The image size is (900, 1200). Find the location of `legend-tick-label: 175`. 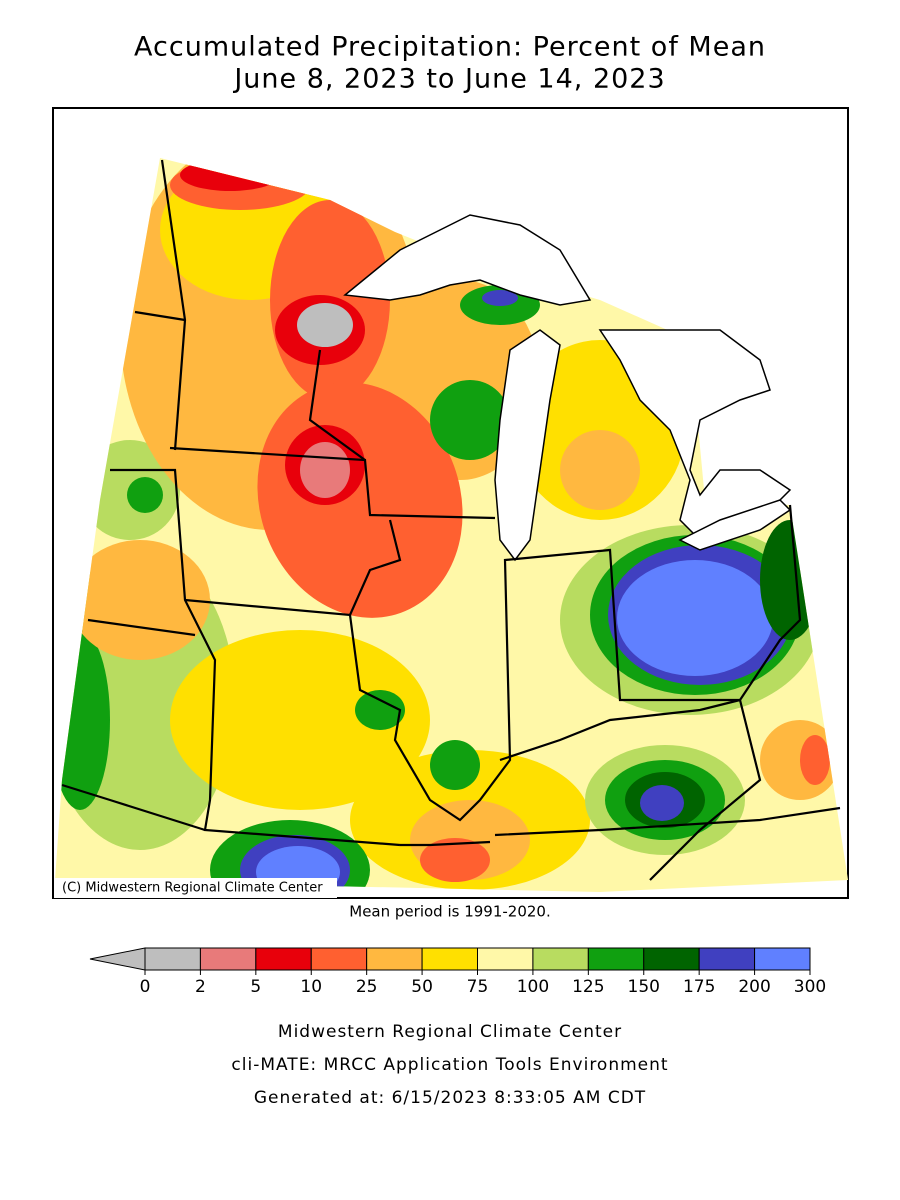

legend-tick-label: 175 is located at coordinates (699, 987).